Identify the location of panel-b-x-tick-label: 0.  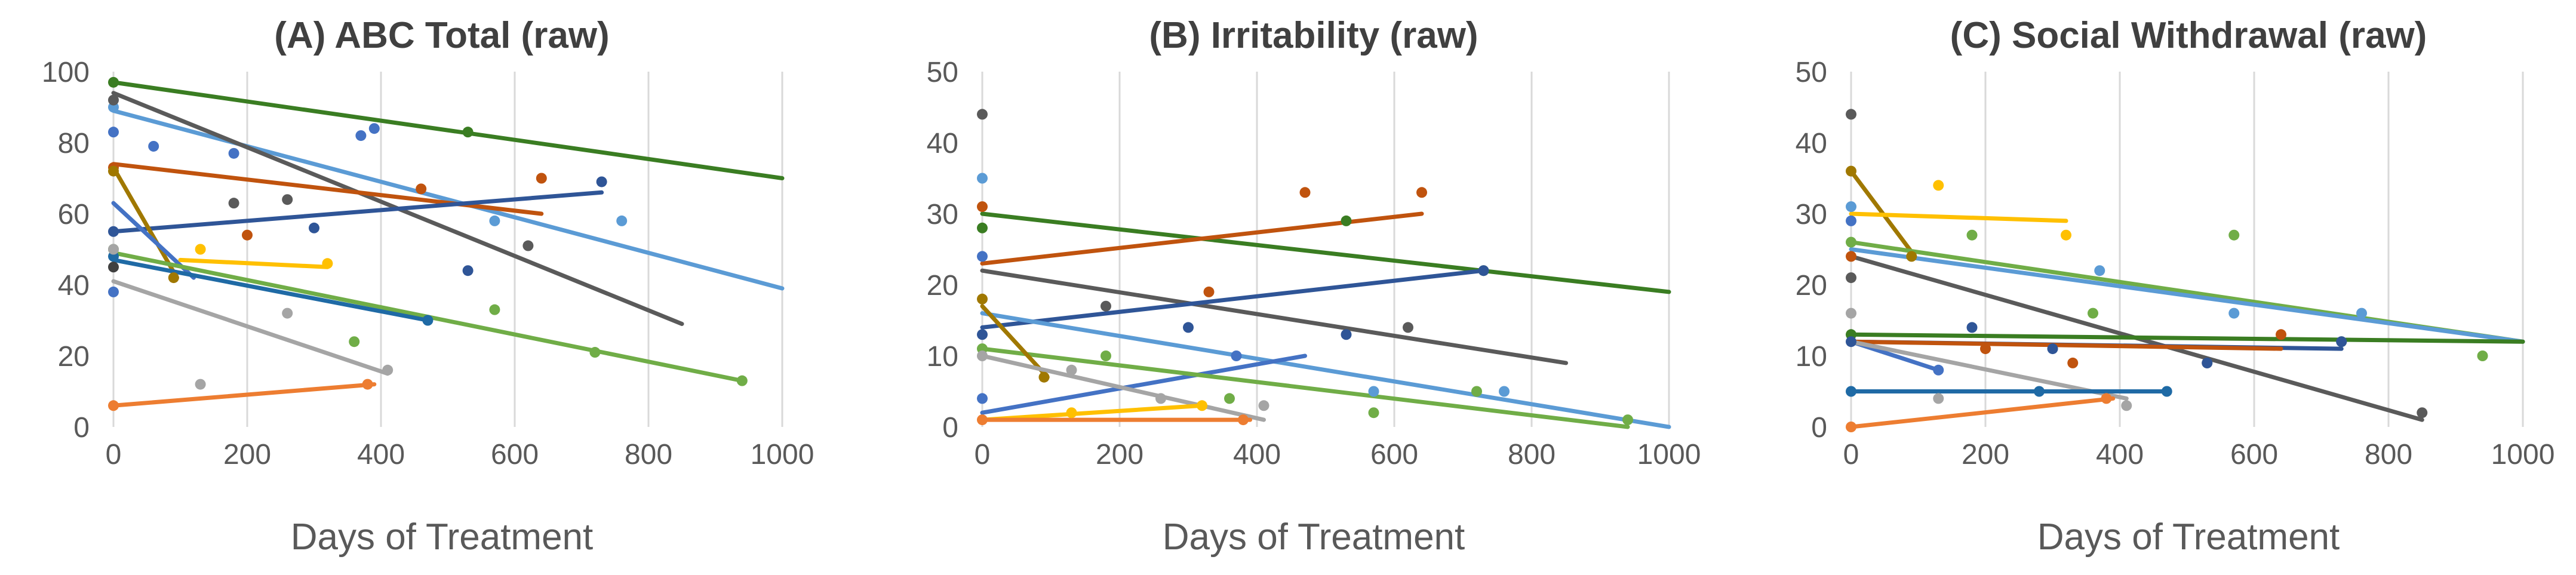
(983, 455).